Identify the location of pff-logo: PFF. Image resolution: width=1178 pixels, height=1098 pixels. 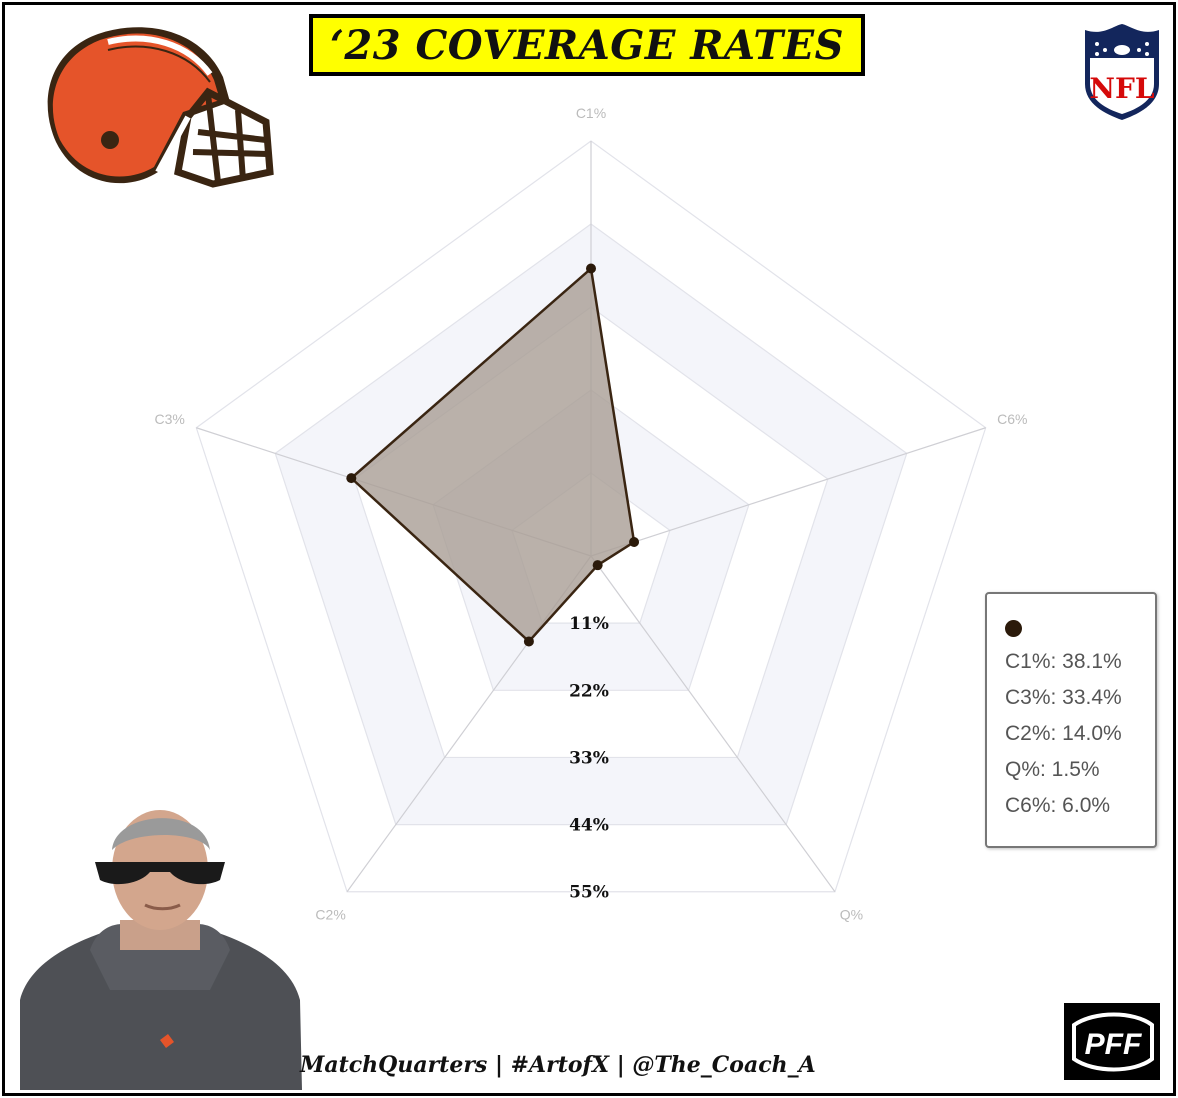
(1112, 1041).